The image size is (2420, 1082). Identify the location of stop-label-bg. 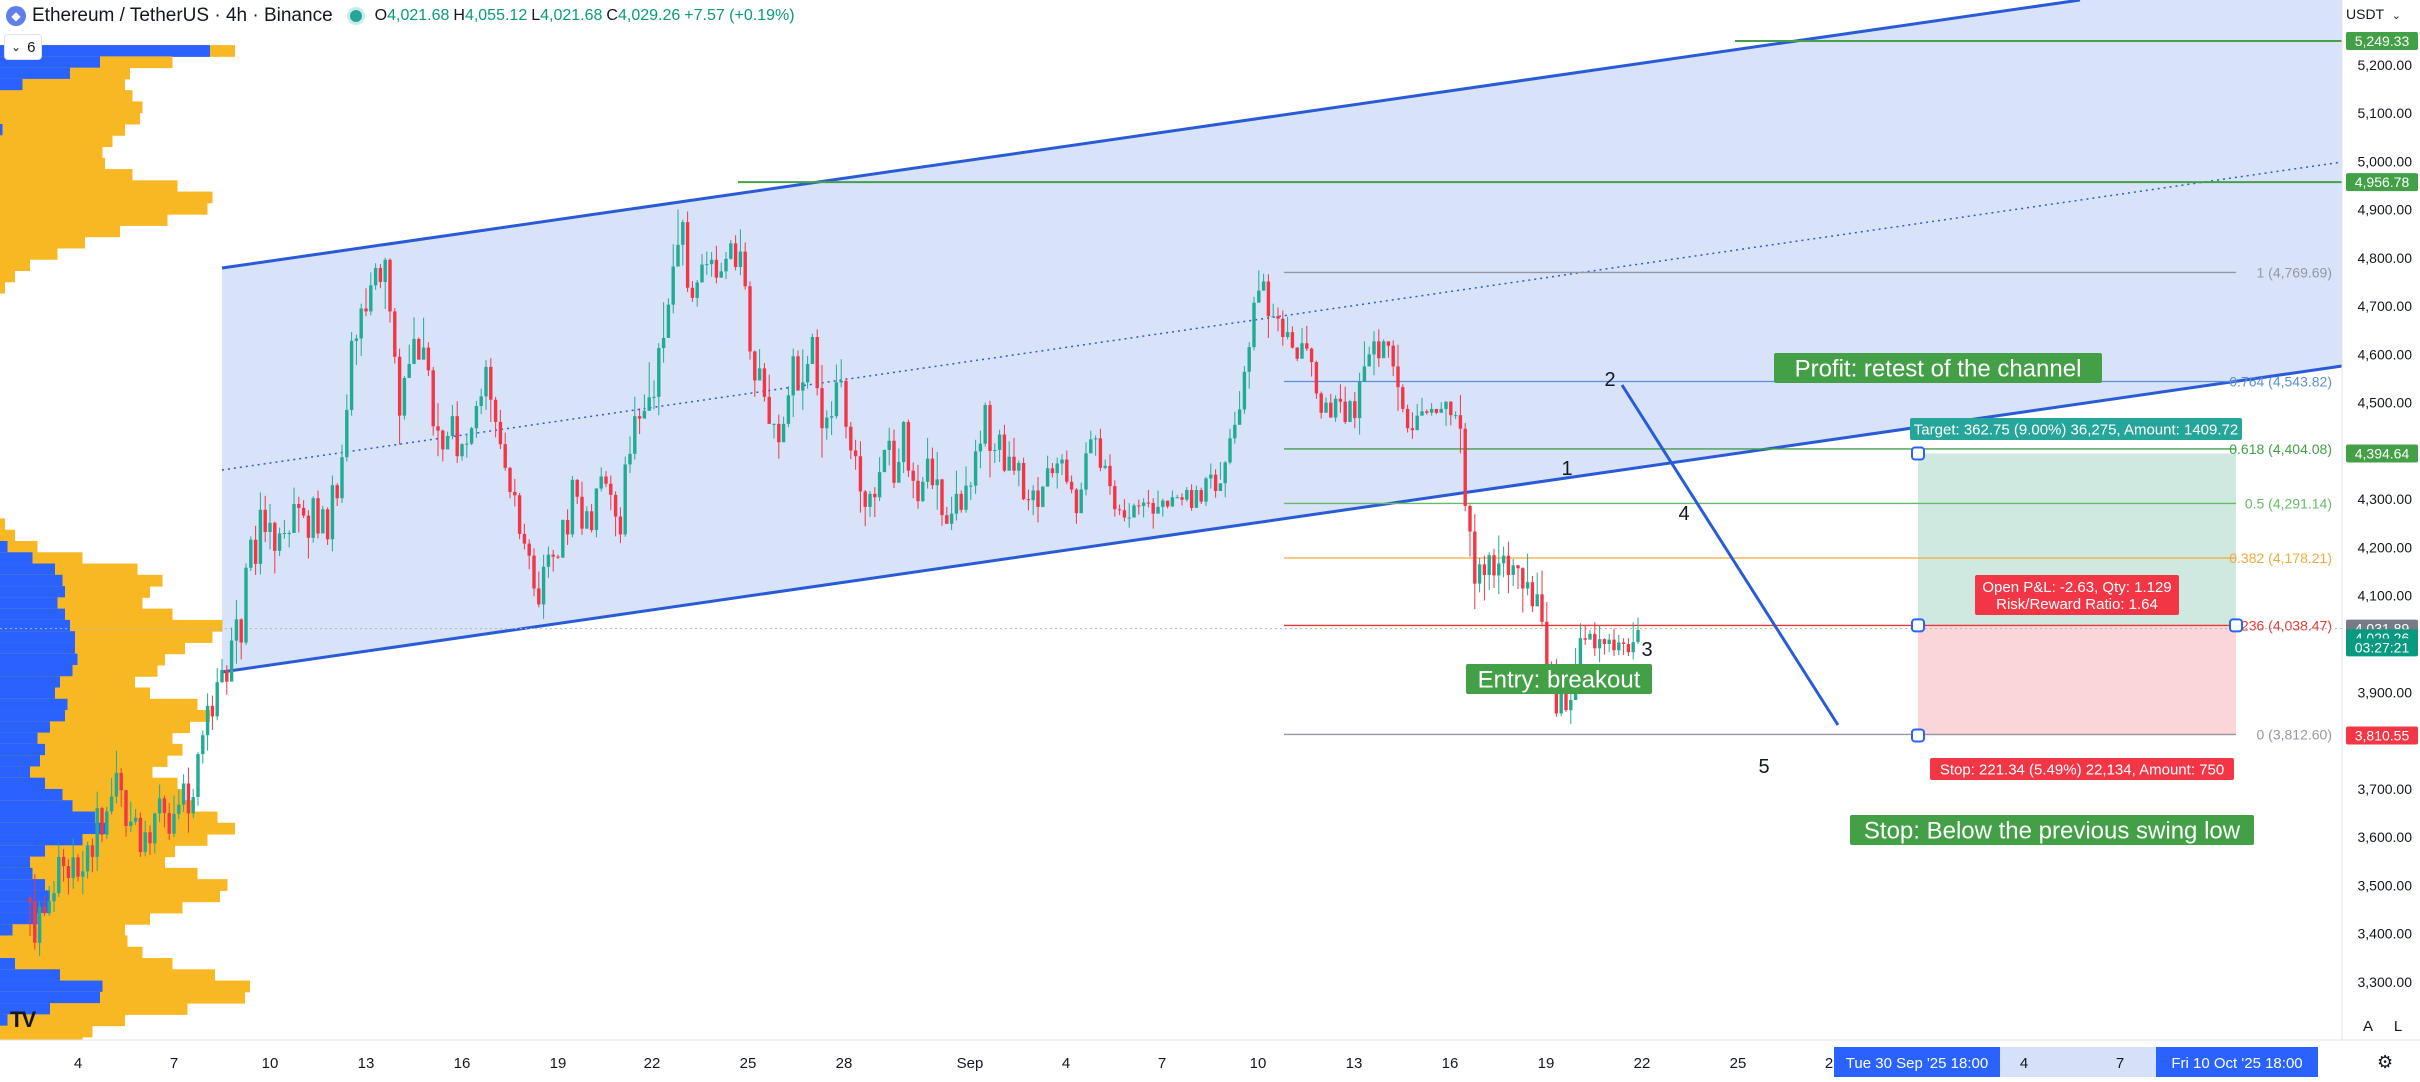
(2082, 769).